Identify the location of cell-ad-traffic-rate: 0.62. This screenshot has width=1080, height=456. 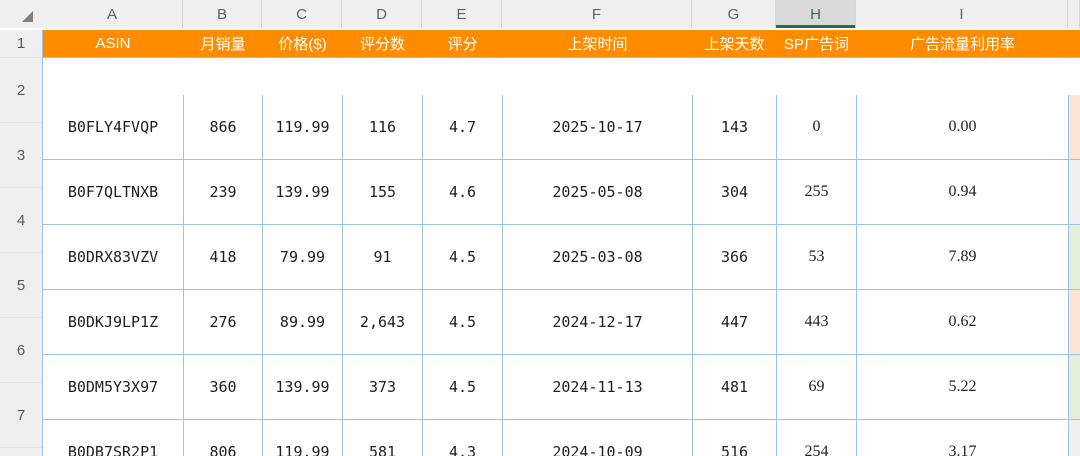
(963, 322).